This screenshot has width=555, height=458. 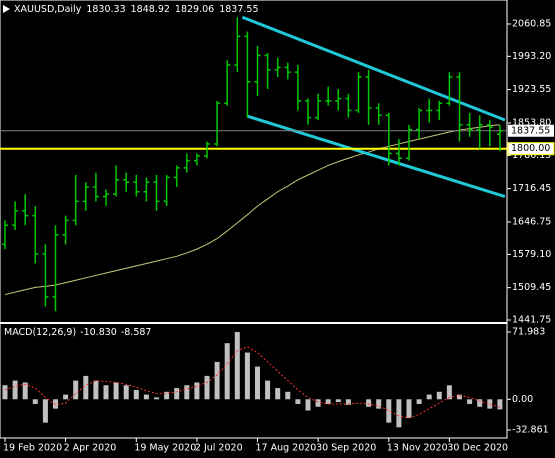 I want to click on header-value: 1837.55, so click(x=238, y=9).